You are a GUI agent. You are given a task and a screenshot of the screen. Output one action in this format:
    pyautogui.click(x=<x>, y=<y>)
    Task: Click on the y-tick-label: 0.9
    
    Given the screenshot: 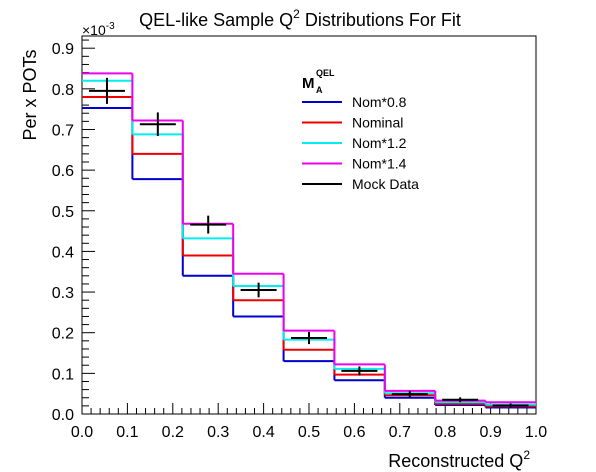 What is the action you would take?
    pyautogui.click(x=63, y=49)
    